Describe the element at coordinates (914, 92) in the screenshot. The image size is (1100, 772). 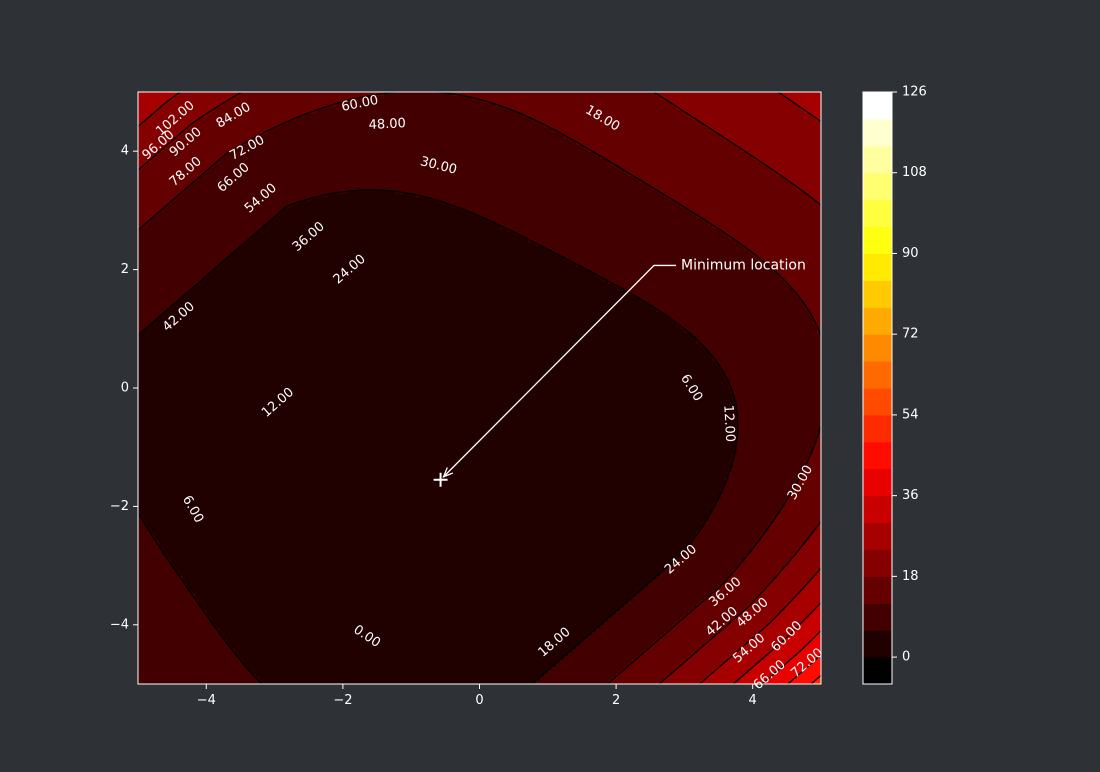
I see `colorbar-tick-label: 126` at that location.